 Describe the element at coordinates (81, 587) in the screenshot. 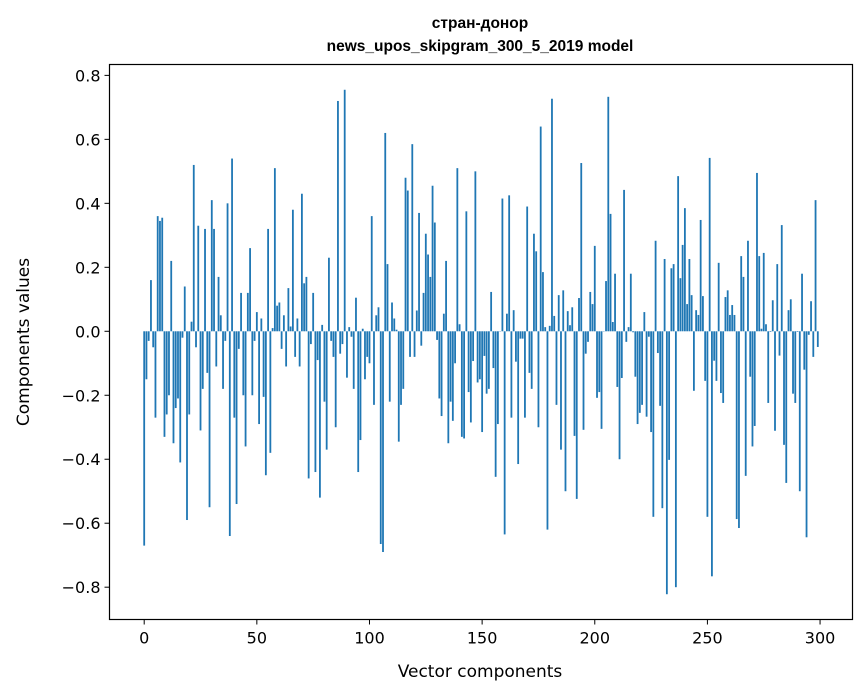

I see `y-tick-label: −0.8` at that location.